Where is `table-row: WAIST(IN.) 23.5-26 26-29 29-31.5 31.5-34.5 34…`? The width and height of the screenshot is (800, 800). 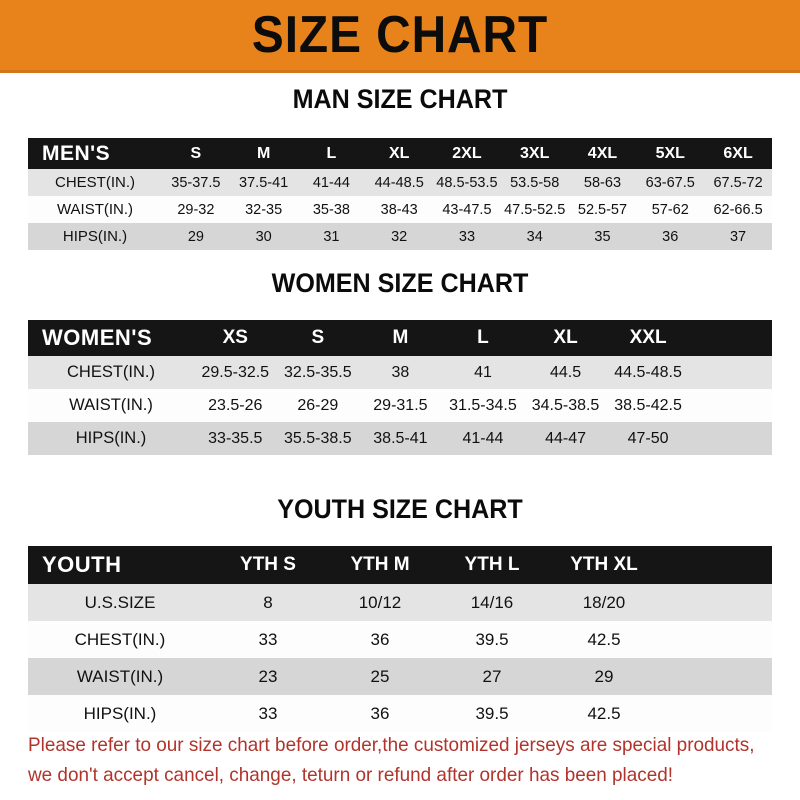 table-row: WAIST(IN.) 23.5-26 26-29 29-31.5 31.5-34.5 34… is located at coordinates (400, 405).